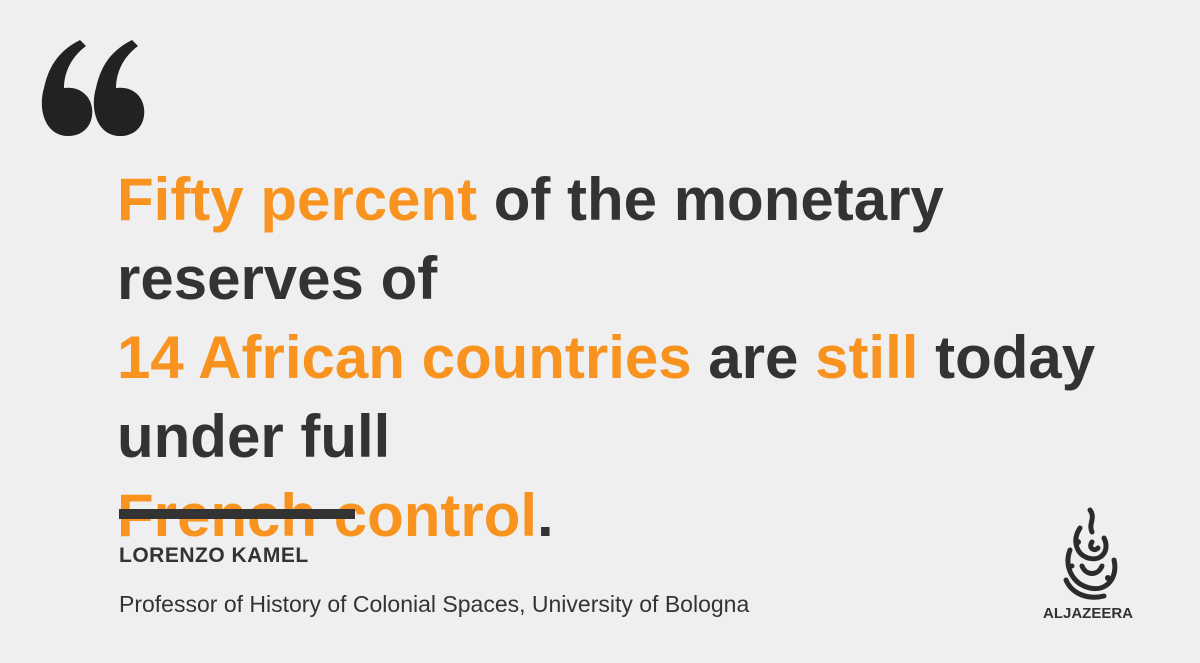 The width and height of the screenshot is (1200, 663). What do you see at coordinates (867, 357) in the screenshot?
I see `quote-segment: still` at bounding box center [867, 357].